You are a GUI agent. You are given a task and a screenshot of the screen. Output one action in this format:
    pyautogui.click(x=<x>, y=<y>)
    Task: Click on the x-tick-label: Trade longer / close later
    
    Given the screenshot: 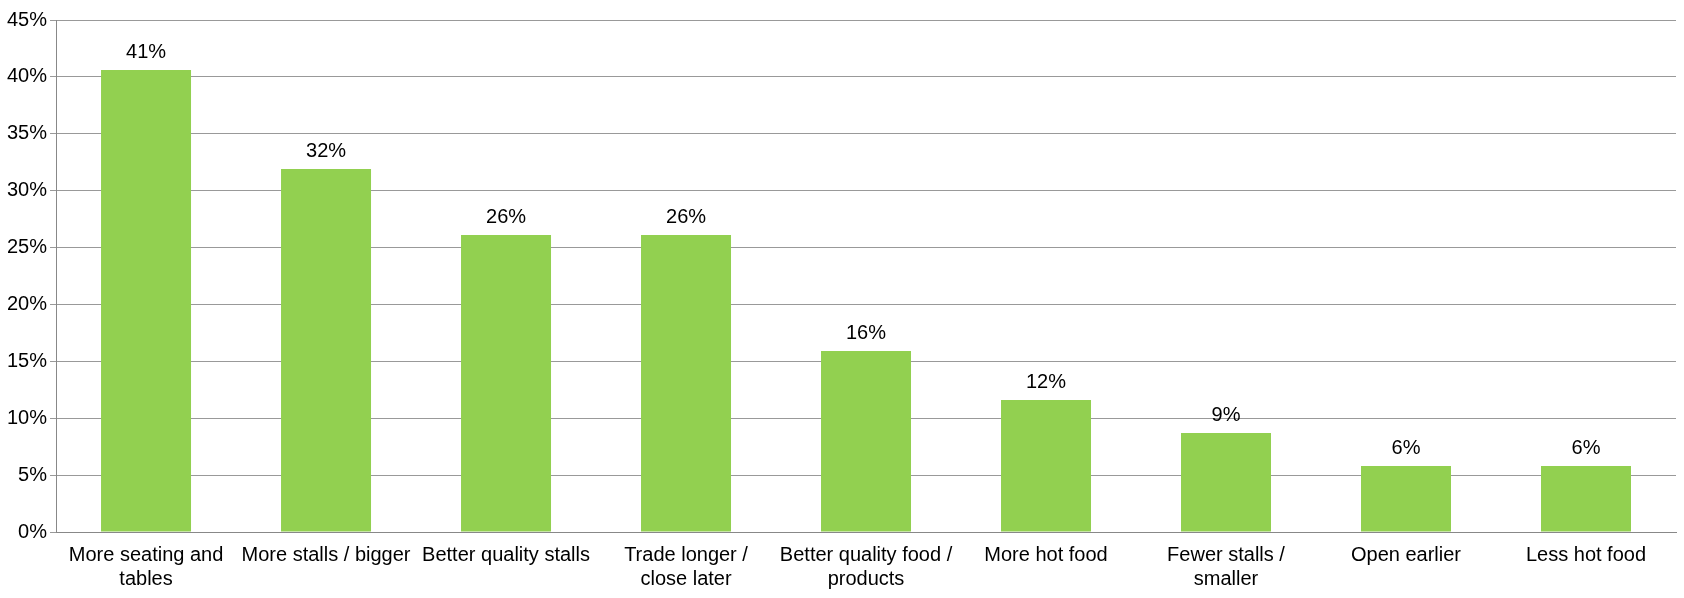 What is the action you would take?
    pyautogui.click(x=686, y=565)
    